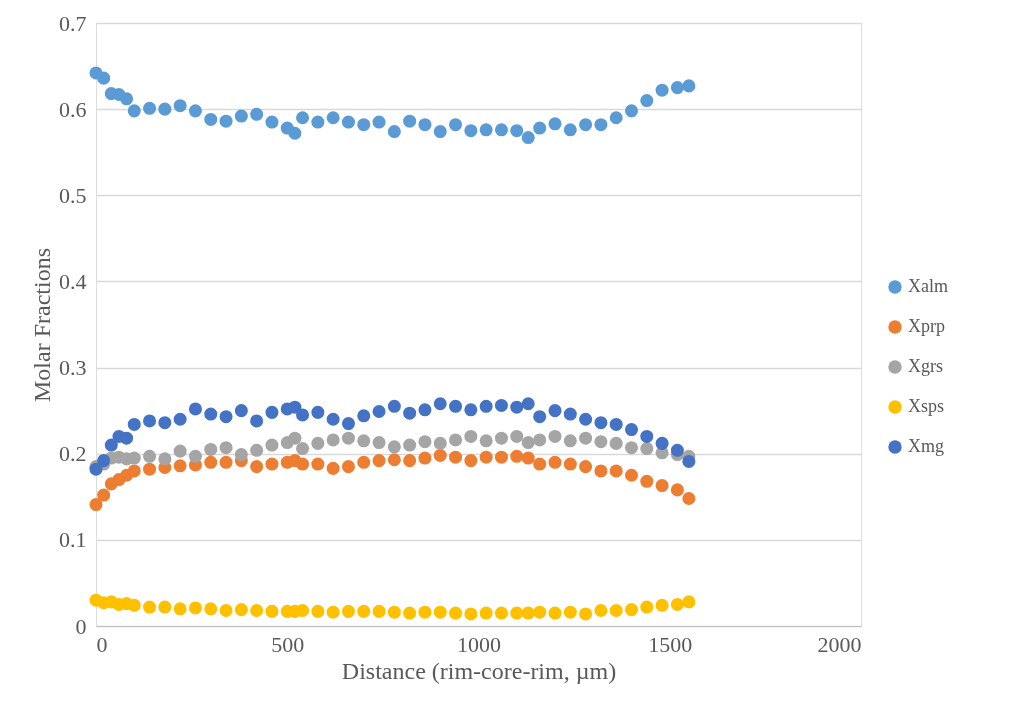 The image size is (1019, 724). What do you see at coordinates (926, 326) in the screenshot?
I see `legend-label: Xprp` at bounding box center [926, 326].